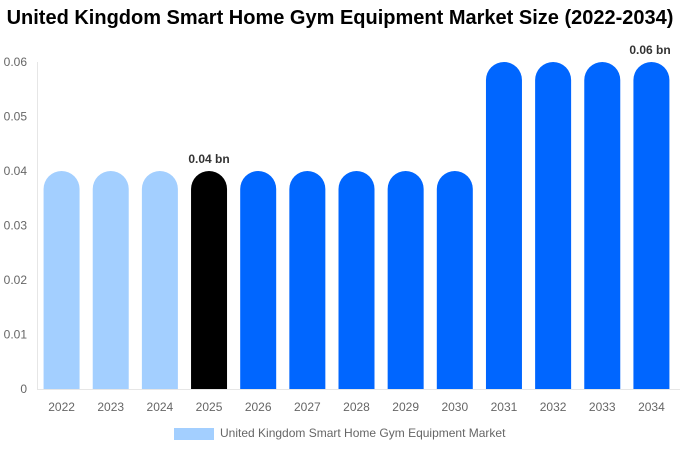  Describe the element at coordinates (16, 226) in the screenshot. I see `y-tick-label: 0.03` at that location.